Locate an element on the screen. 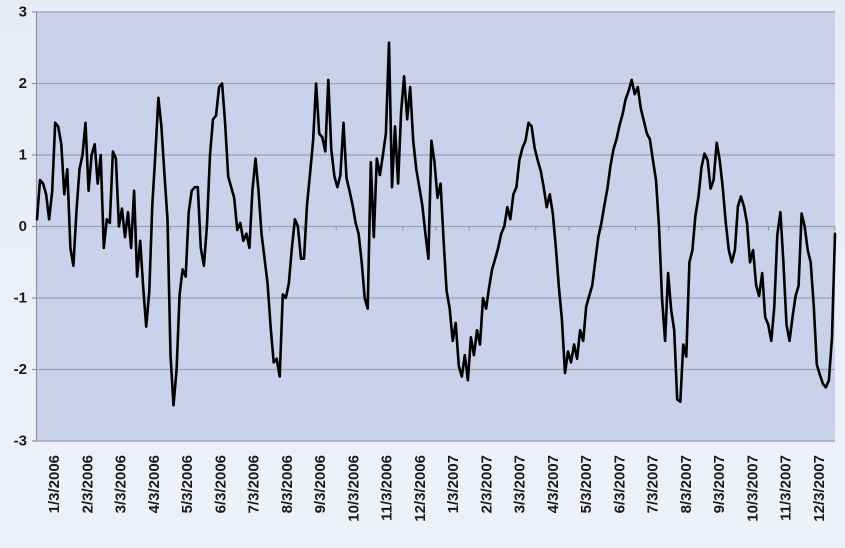 The width and height of the screenshot is (845, 548). y-tick-label: 1 is located at coordinates (23, 155).